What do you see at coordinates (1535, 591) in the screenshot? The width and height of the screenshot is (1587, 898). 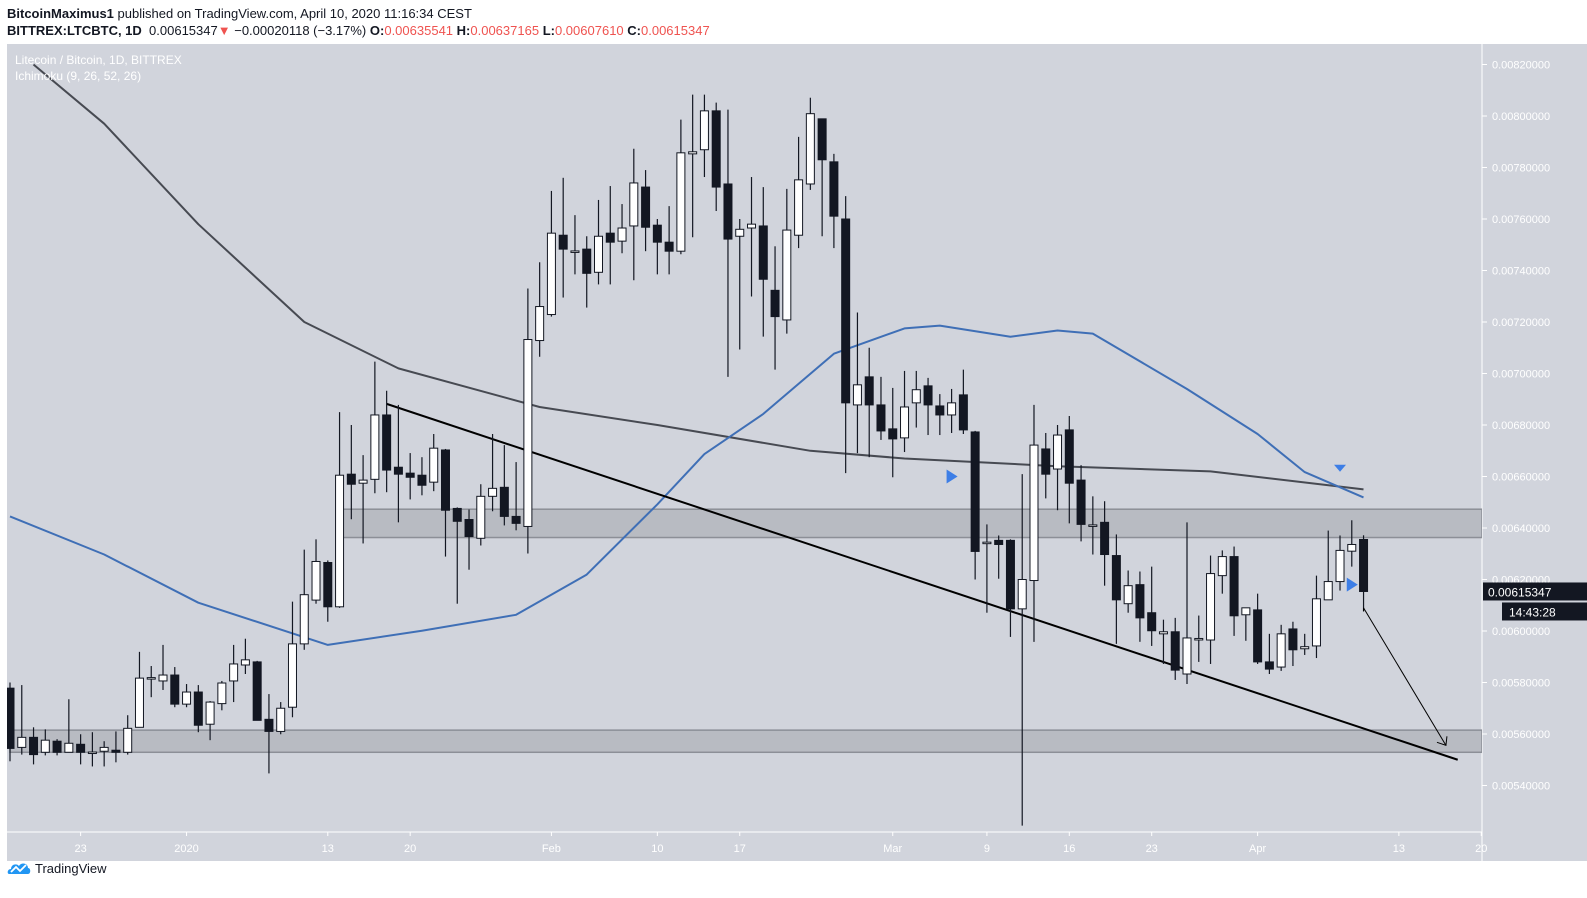 I see `last-price-badge` at bounding box center [1535, 591].